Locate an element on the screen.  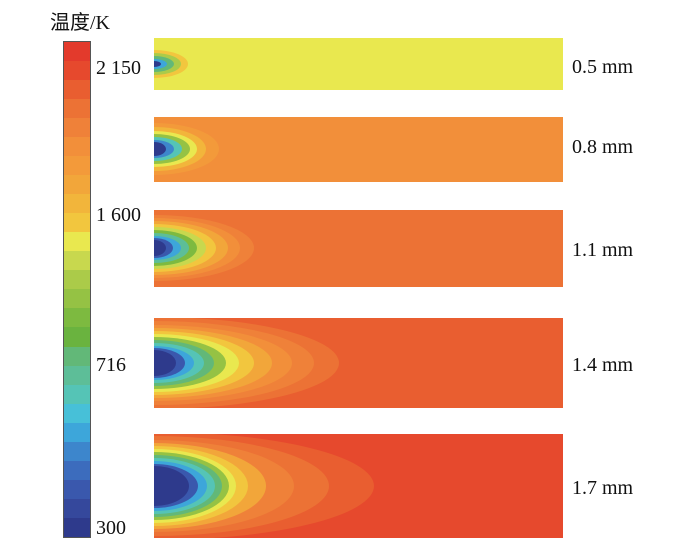
contour-panel-1-7mm is located at coordinates (358, 486).